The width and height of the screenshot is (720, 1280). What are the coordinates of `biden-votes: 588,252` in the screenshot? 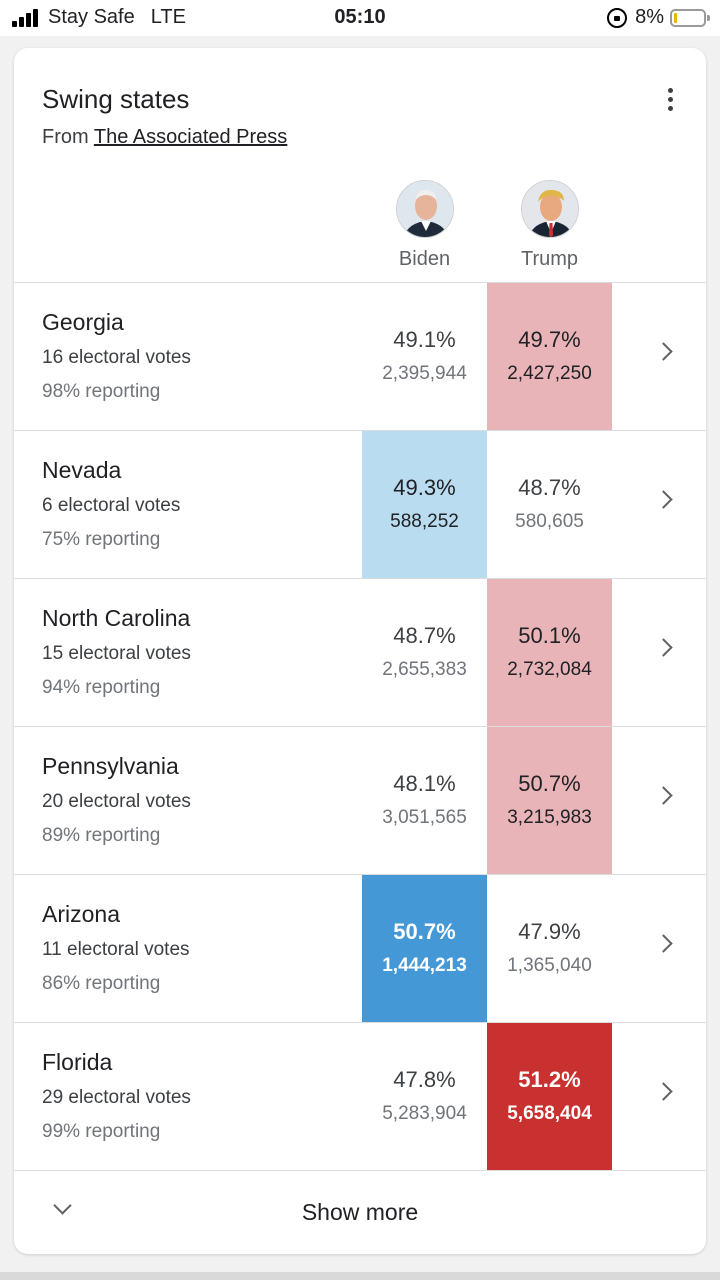 It's located at (424, 521).